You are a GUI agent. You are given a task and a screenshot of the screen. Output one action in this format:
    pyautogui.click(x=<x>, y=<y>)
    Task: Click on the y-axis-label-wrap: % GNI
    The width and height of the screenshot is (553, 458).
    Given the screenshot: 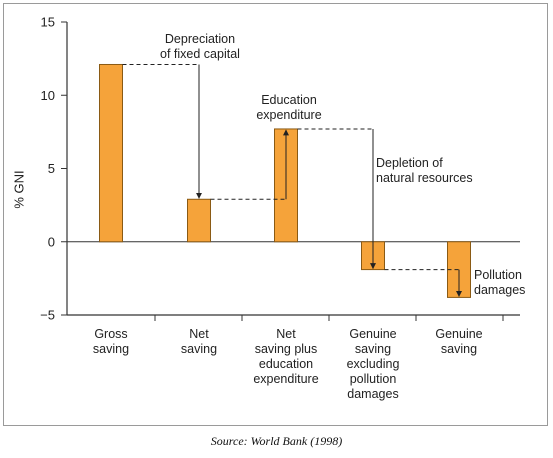 What is the action you would take?
    pyautogui.click(x=19, y=190)
    